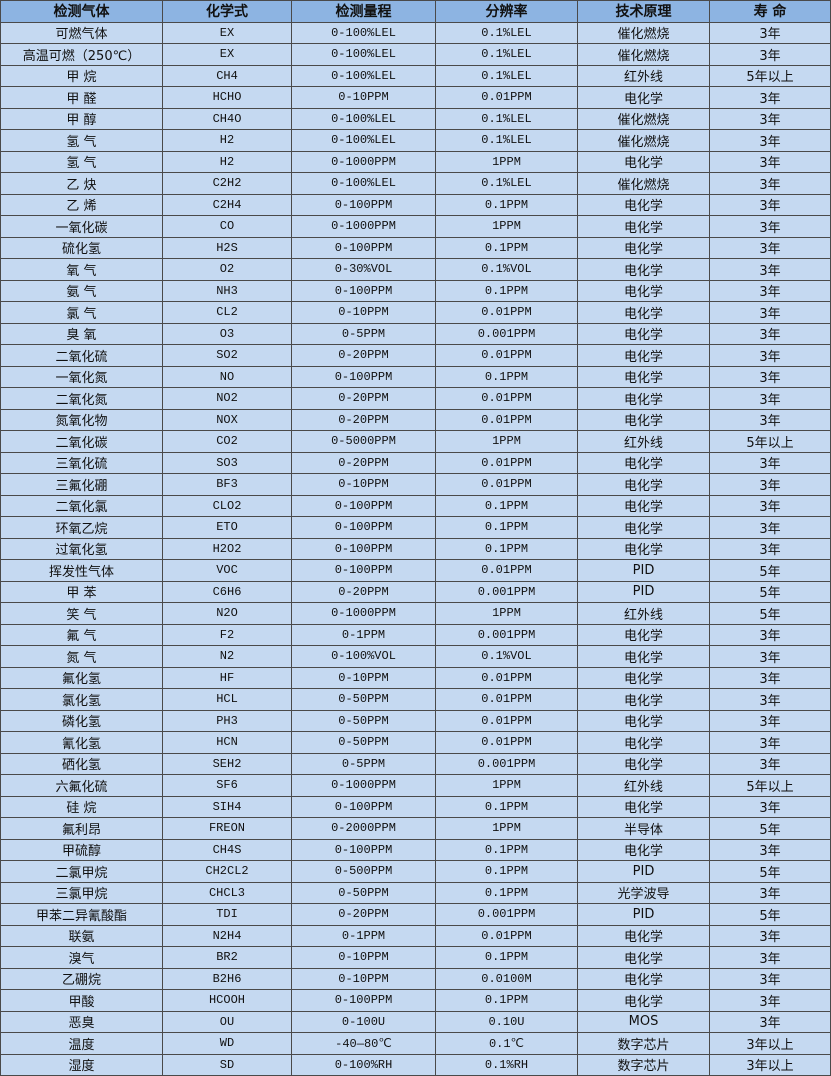 This screenshot has height=1076, width=831. I want to click on cell-range: 0-1000PPM, so click(363, 613).